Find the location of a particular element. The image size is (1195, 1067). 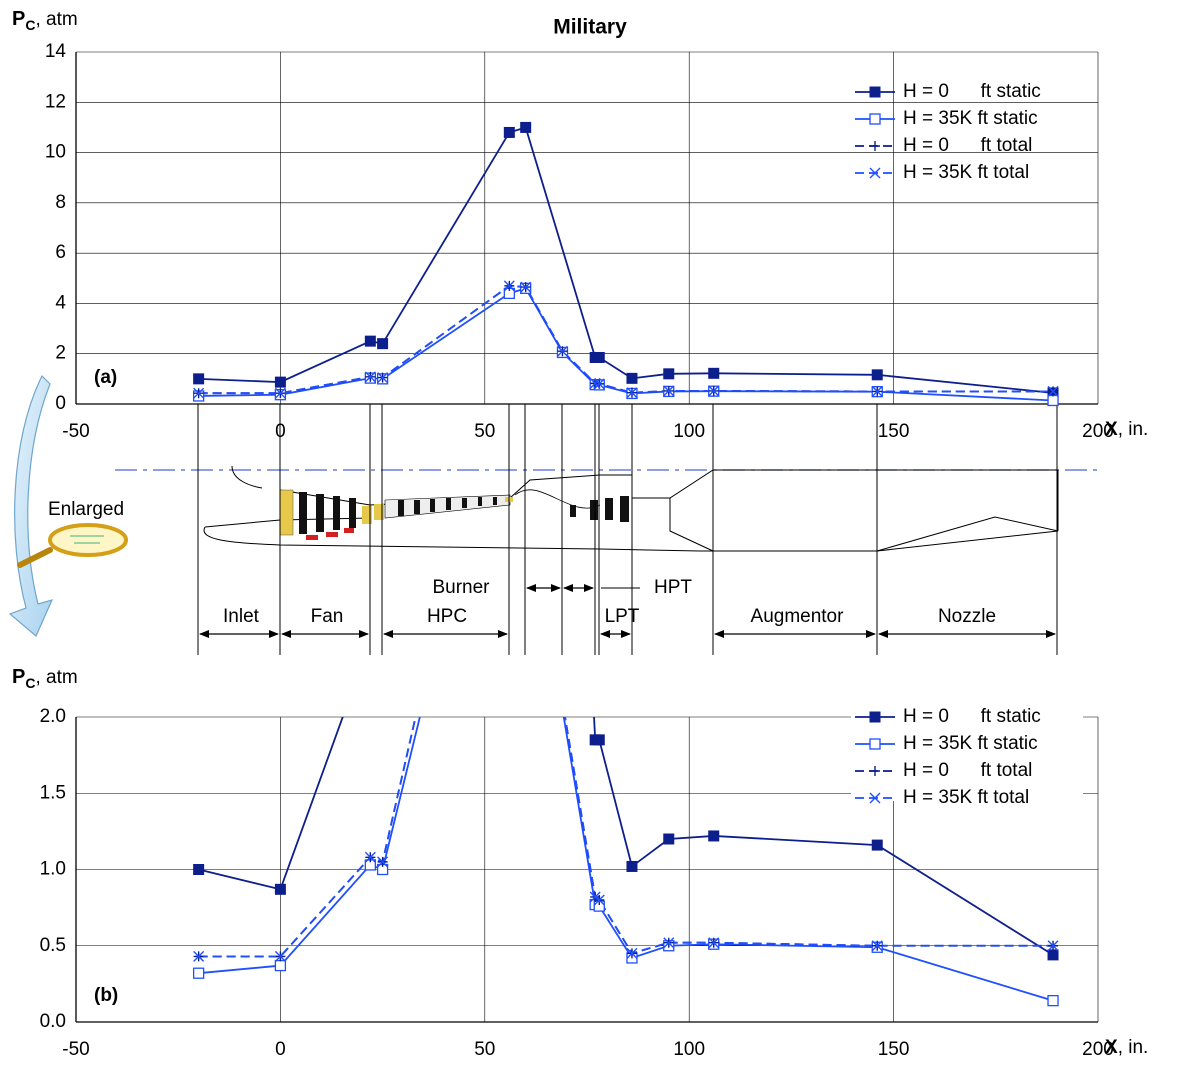

y-tick-label: 1.0 is located at coordinates (53, 869).